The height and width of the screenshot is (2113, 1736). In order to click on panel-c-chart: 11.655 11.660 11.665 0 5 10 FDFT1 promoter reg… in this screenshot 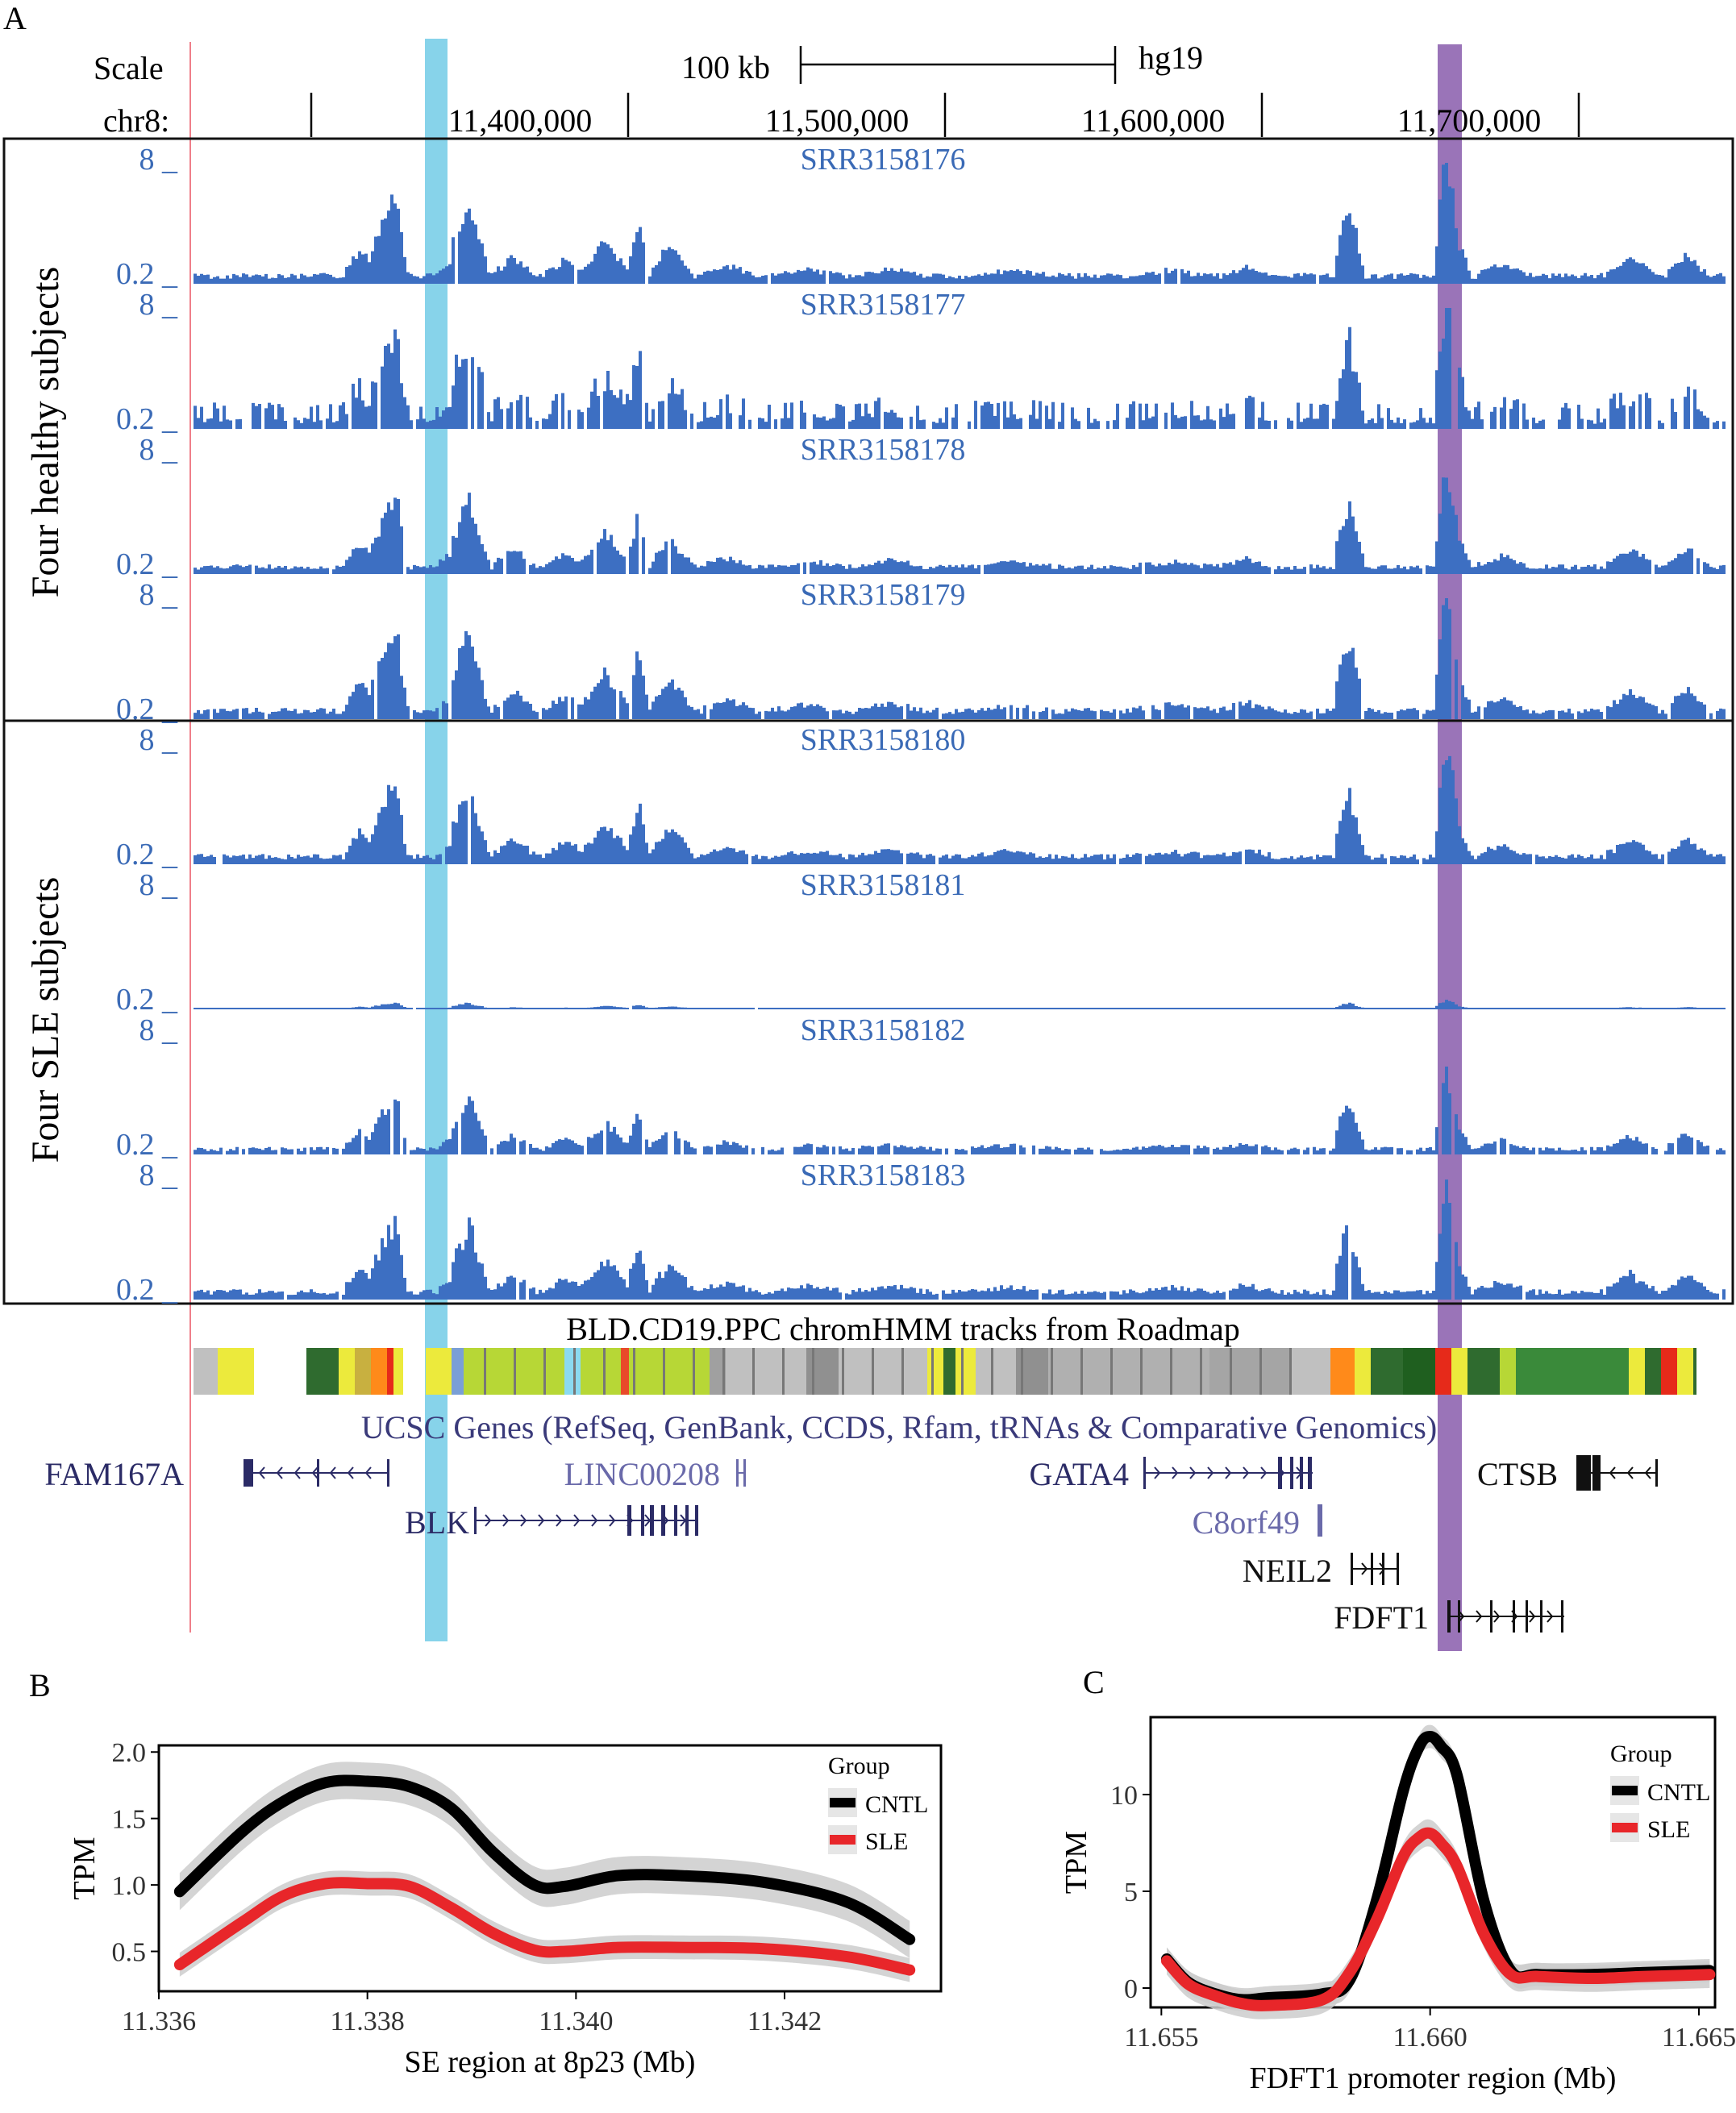, I will do `click(1398, 1905)`.